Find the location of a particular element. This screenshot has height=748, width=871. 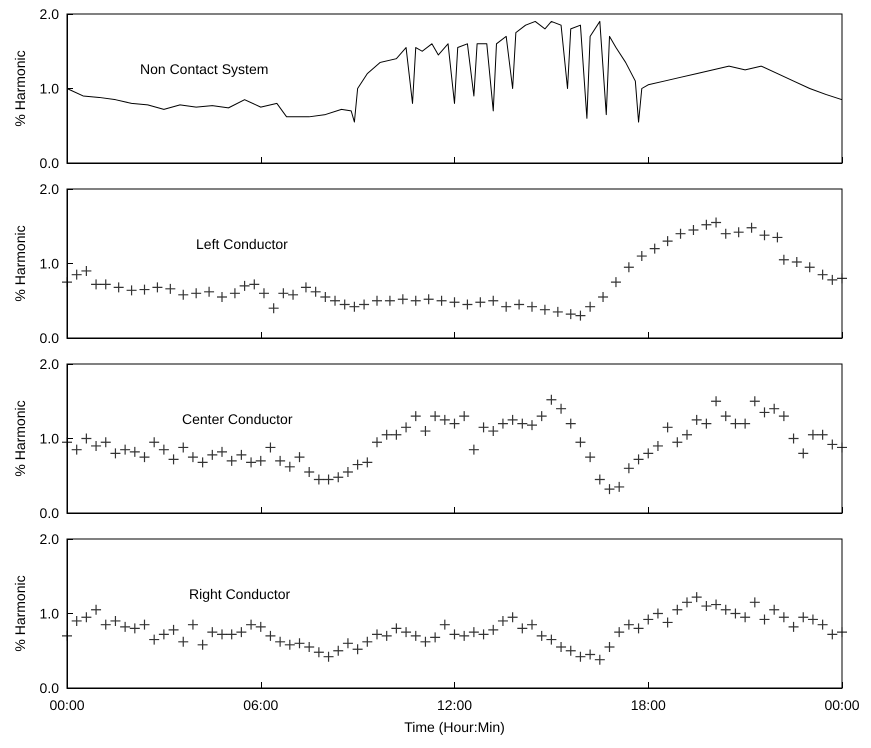

text: Non Contact System is located at coordinates (204, 69).